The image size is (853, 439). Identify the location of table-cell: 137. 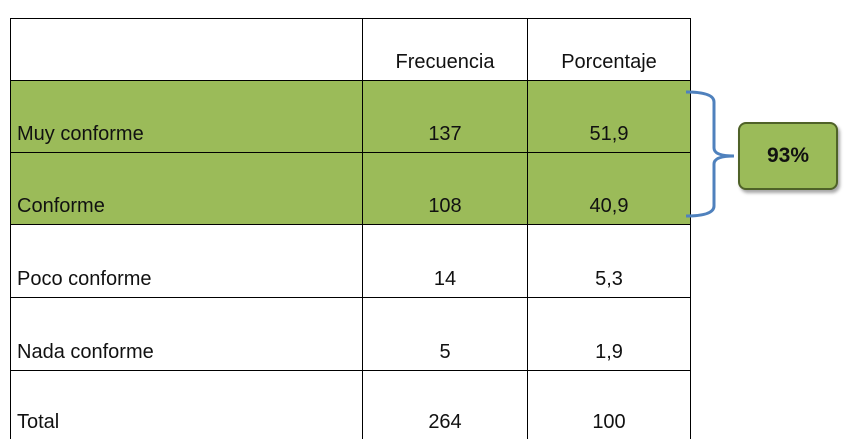
(445, 116).